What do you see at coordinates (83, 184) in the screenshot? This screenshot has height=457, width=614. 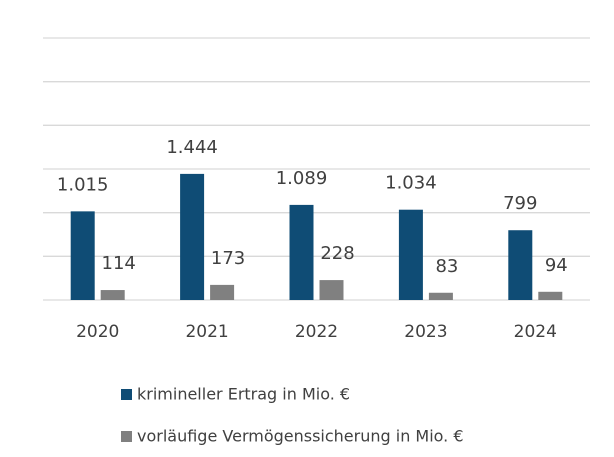 I see `data-label: 1.015` at bounding box center [83, 184].